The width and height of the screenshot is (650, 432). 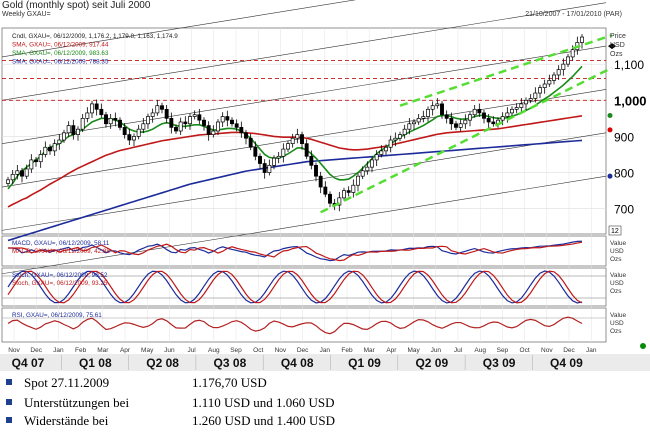 What do you see at coordinates (615, 230) in the screenshot?
I see `panel-badge` at bounding box center [615, 230].